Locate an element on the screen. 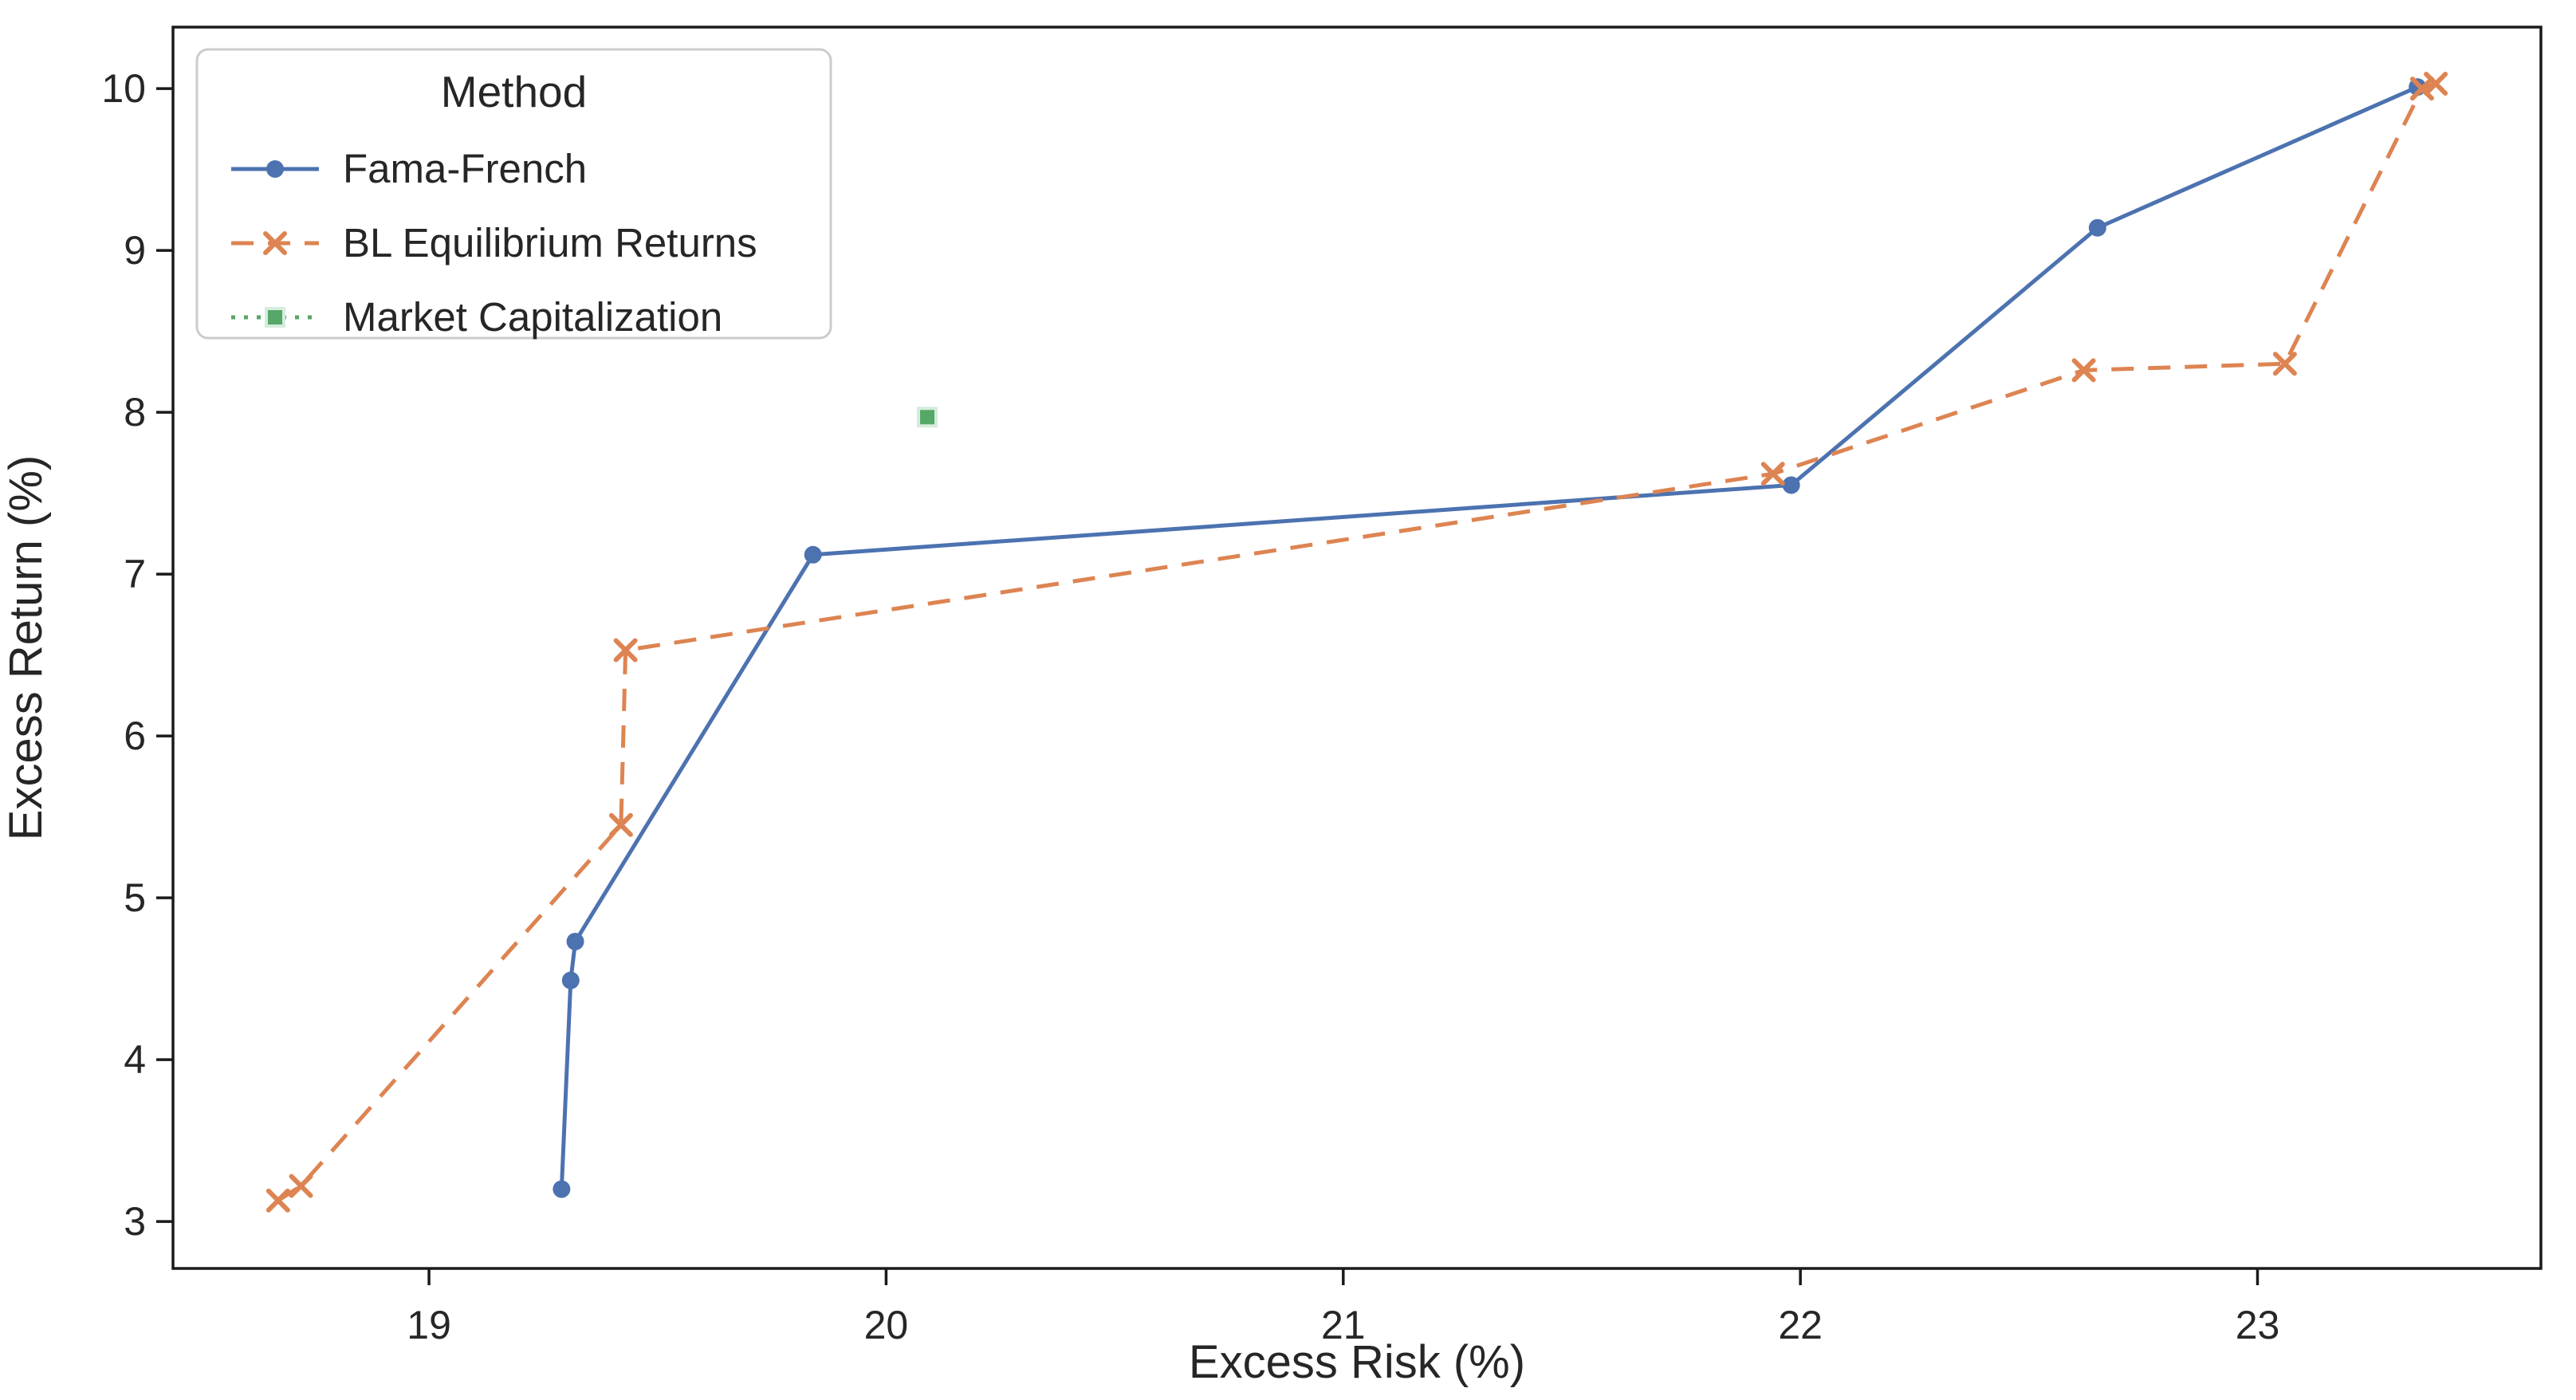  x-axis: 19 20 21 22 23 is located at coordinates (1343, 1307).